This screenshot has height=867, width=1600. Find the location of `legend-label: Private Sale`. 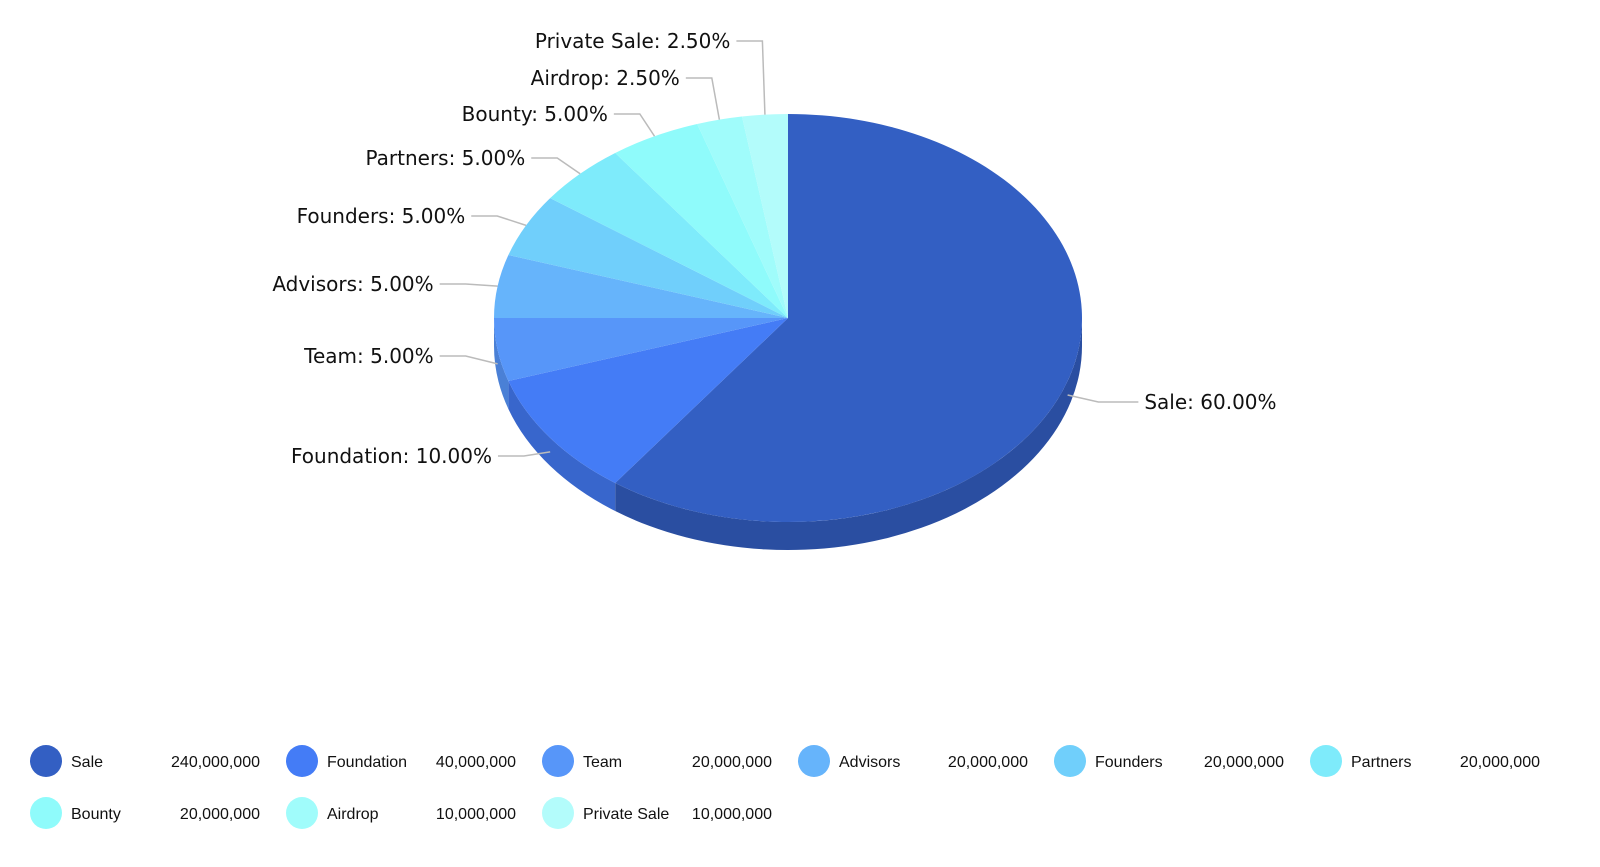

legend-label: Private Sale is located at coordinates (626, 814).